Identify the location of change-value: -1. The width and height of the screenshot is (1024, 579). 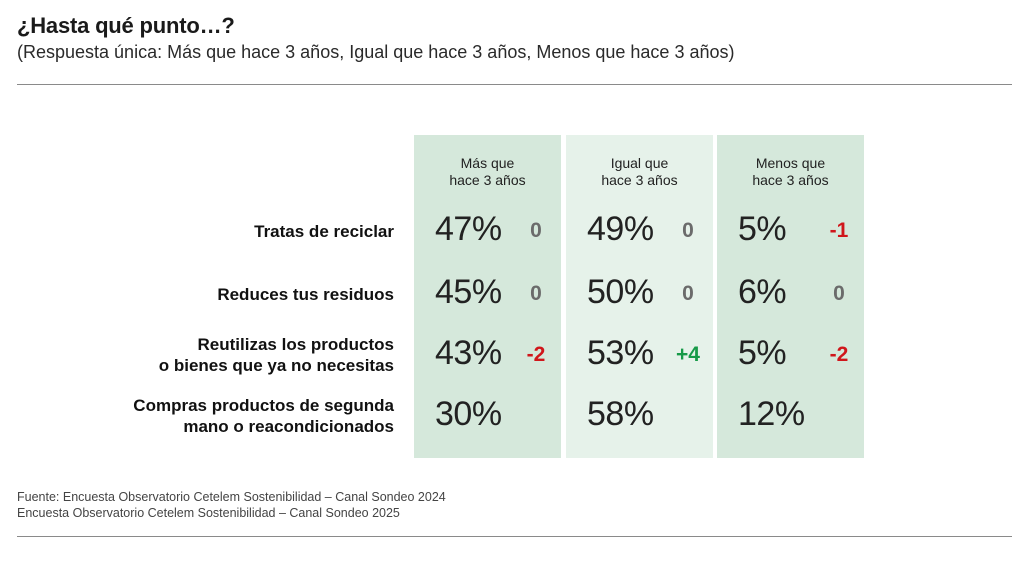
(839, 230).